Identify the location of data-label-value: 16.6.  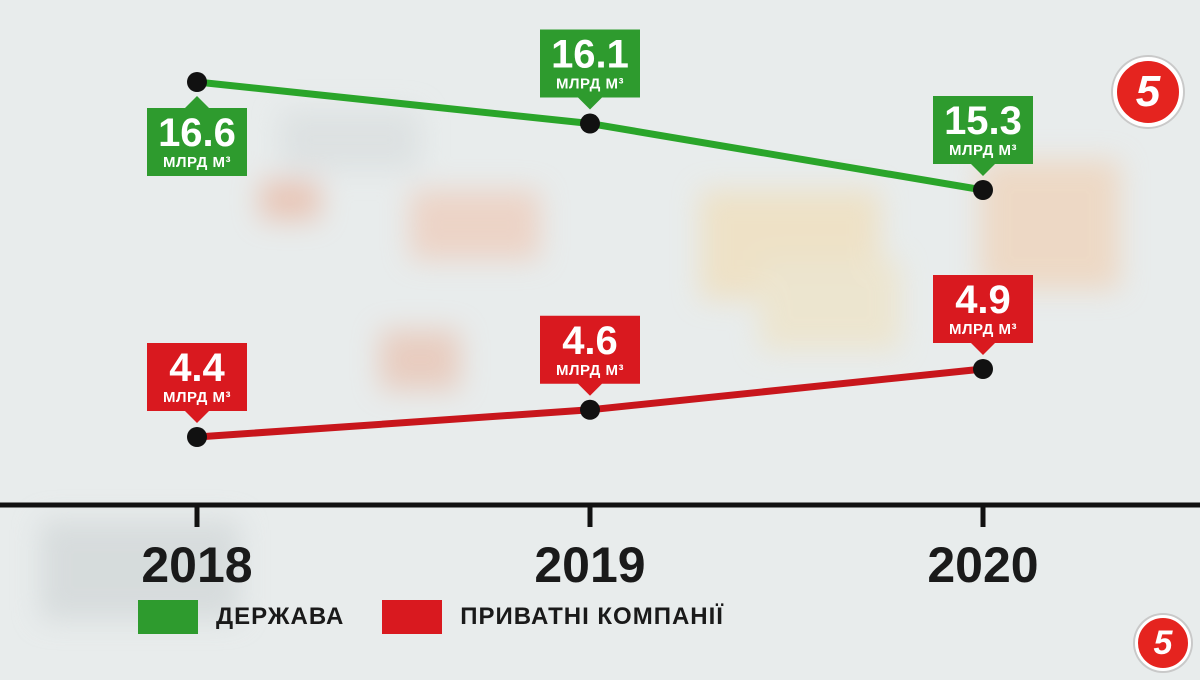
(197, 133).